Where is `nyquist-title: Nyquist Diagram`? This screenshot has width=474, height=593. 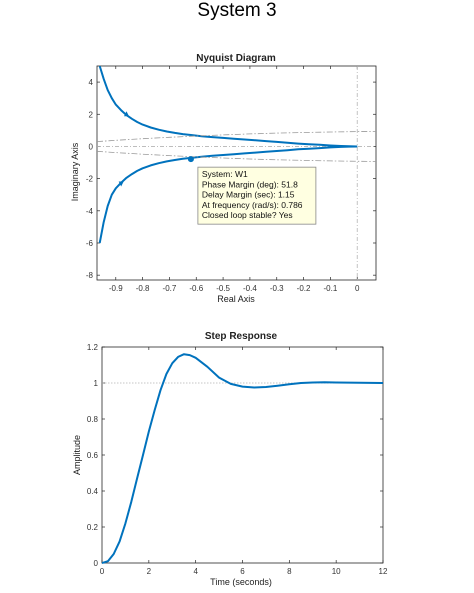 nyquist-title: Nyquist Diagram is located at coordinates (236, 58).